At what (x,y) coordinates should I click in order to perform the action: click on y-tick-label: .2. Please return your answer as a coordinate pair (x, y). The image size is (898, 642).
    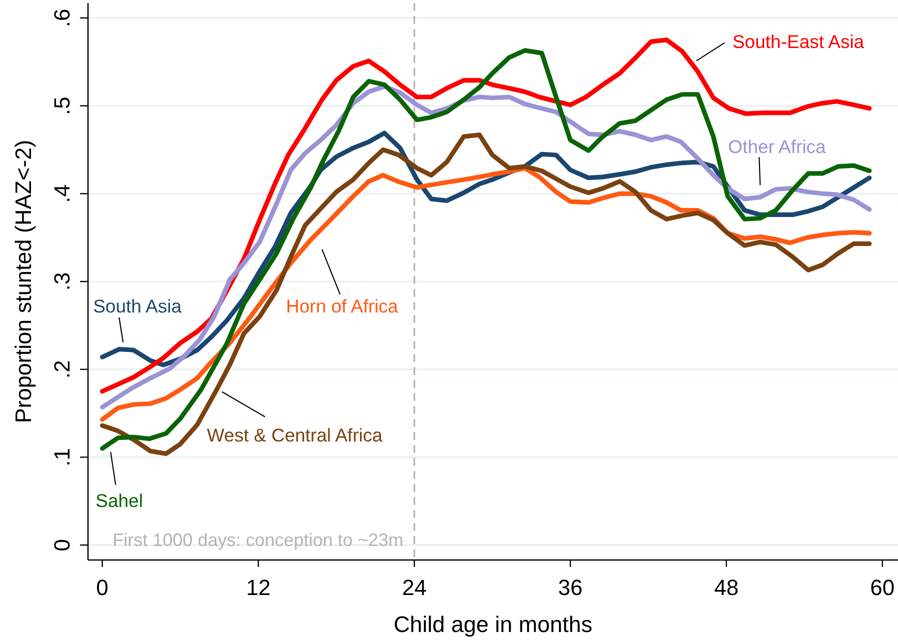
    Looking at the image, I should click on (62, 369).